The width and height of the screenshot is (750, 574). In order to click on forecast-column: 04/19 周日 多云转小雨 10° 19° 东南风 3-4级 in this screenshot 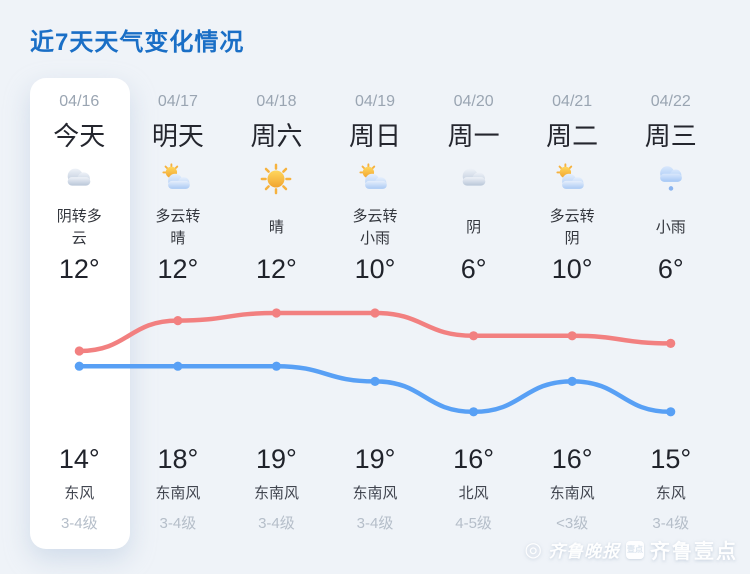, I will do `click(375, 306)`.